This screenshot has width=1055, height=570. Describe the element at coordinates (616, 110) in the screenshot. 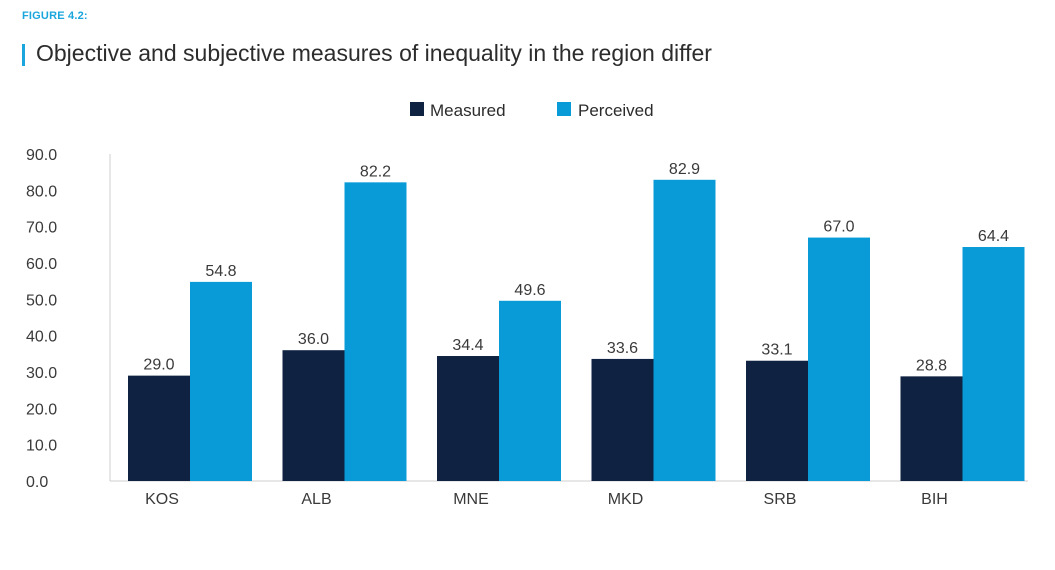

I see `legend-label-perceived: Perceived` at that location.